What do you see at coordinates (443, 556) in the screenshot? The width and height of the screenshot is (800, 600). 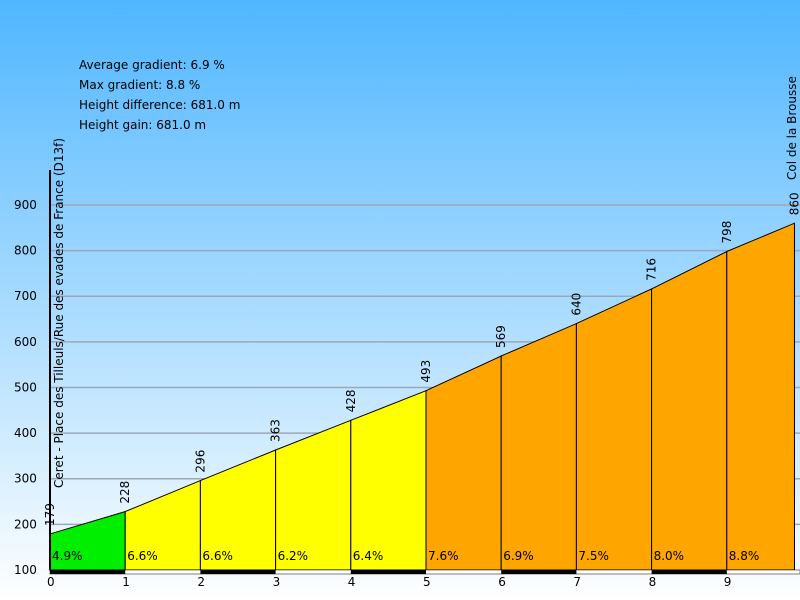 I see `segment-gradient-label: 7.6%` at bounding box center [443, 556].